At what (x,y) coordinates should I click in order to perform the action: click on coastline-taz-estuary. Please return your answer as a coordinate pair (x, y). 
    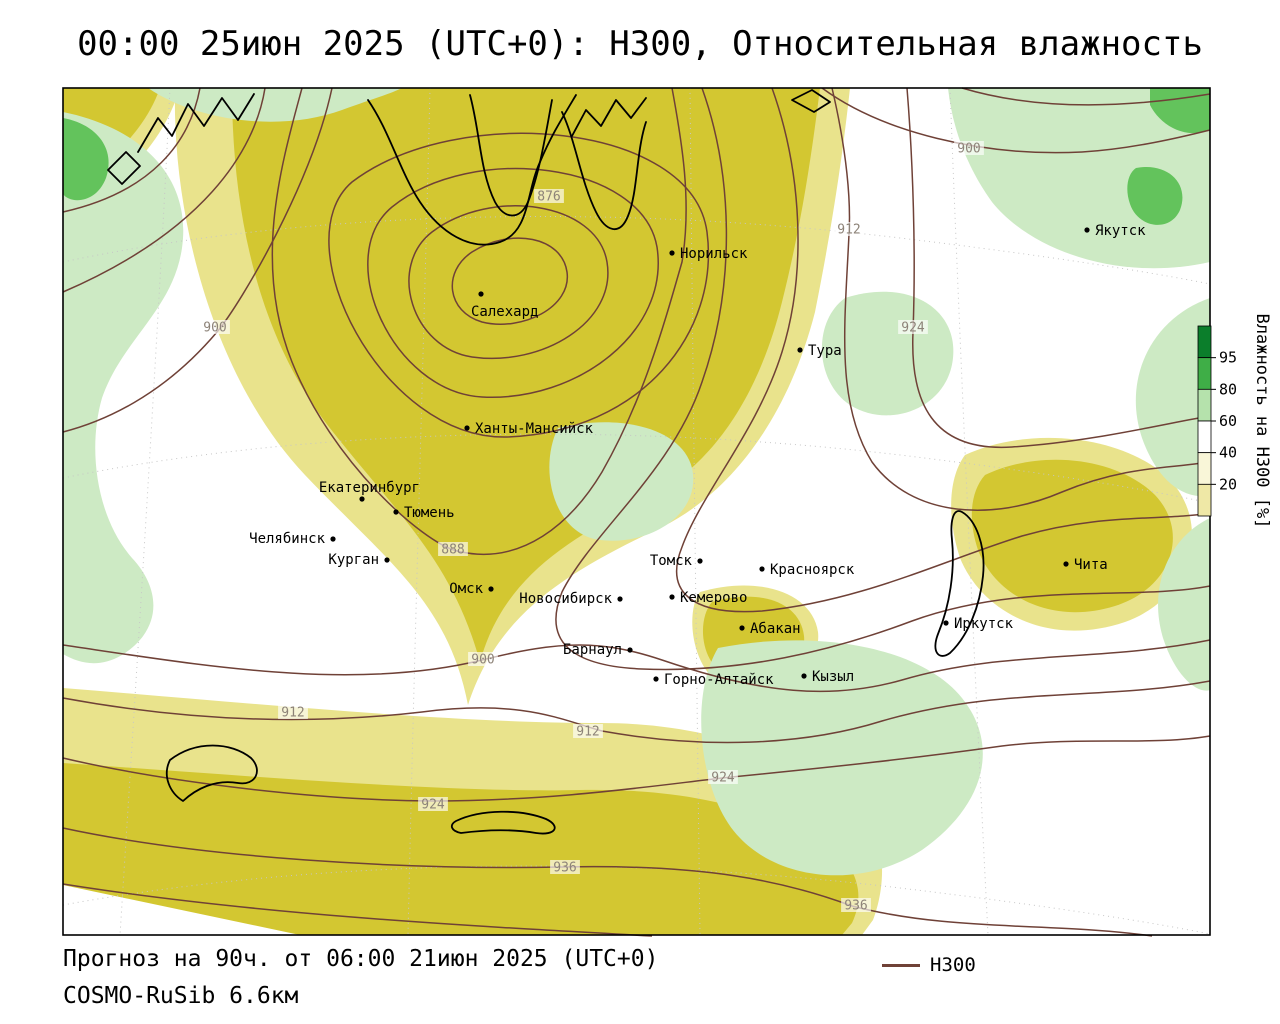
    Looking at the image, I should click on (604, 170).